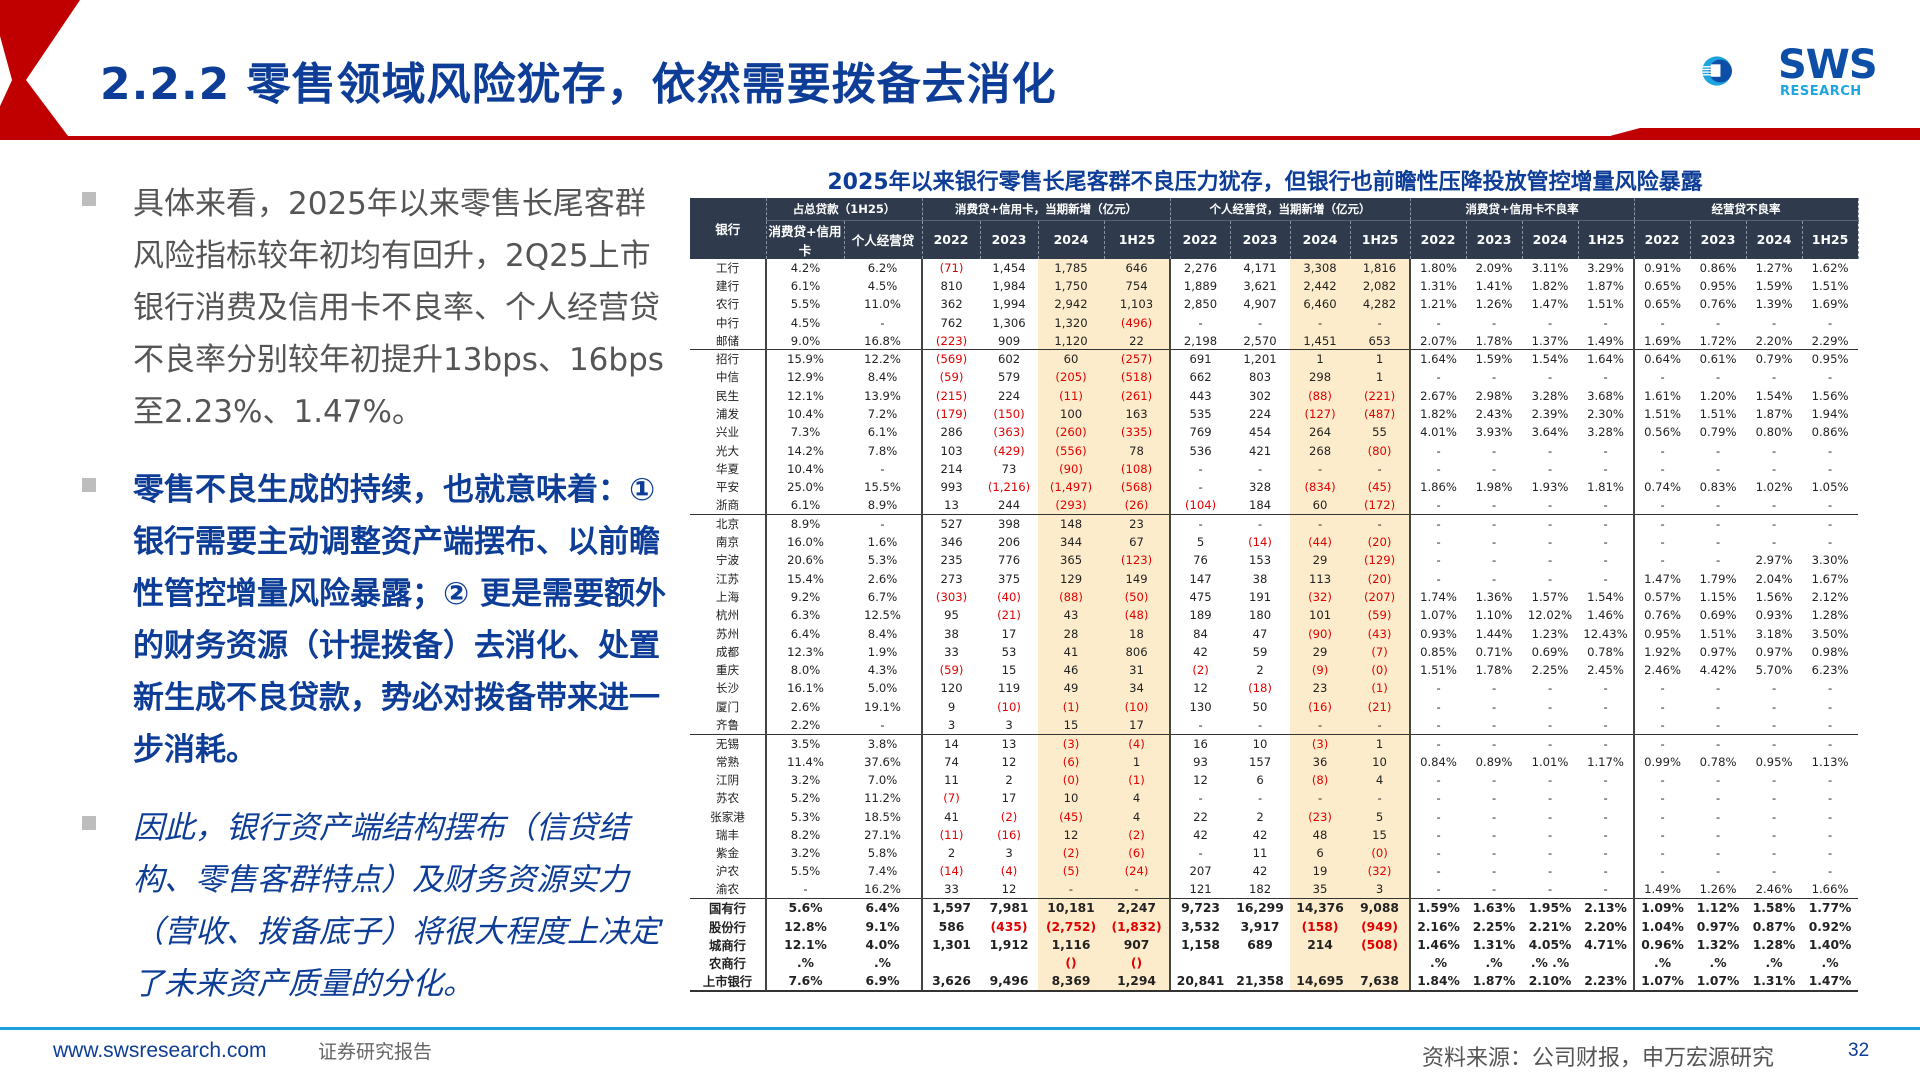 This screenshot has height=1080, width=1920. What do you see at coordinates (1320, 239) in the screenshot?
I see `header-sub-col: 2024` at bounding box center [1320, 239].